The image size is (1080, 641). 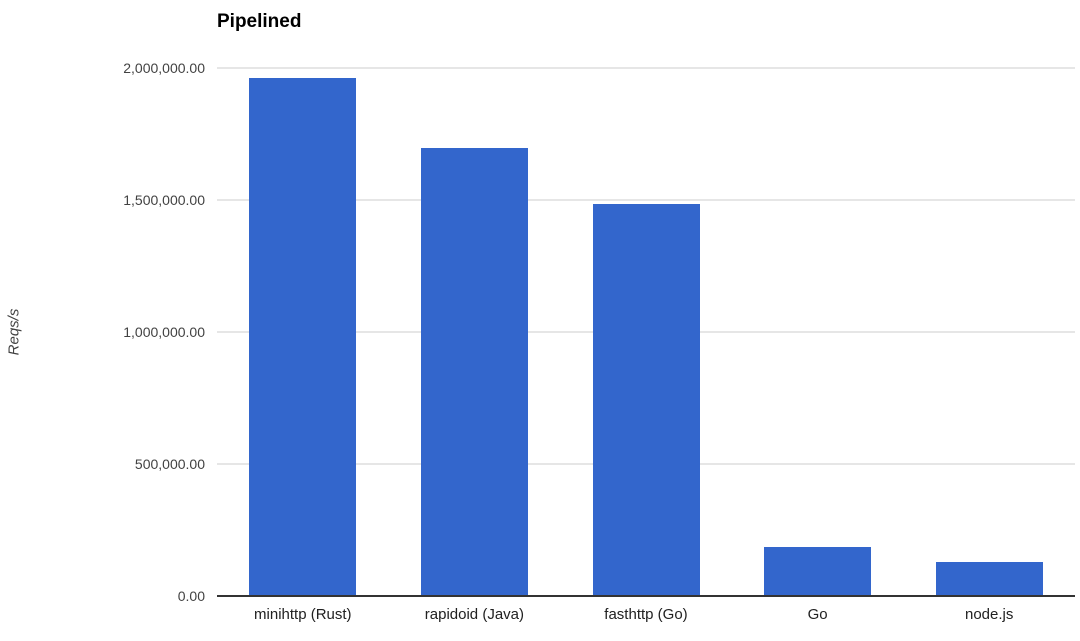 What do you see at coordinates (989, 614) in the screenshot?
I see `x-category-label: node.js` at bounding box center [989, 614].